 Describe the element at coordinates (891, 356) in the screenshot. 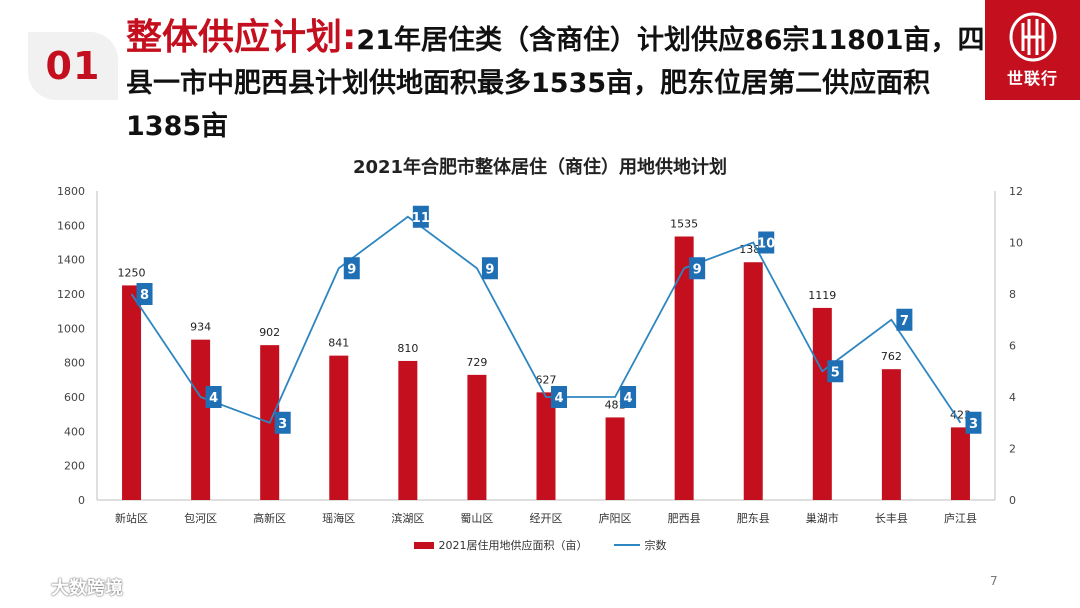

I see `bar-value-label: 762` at that location.